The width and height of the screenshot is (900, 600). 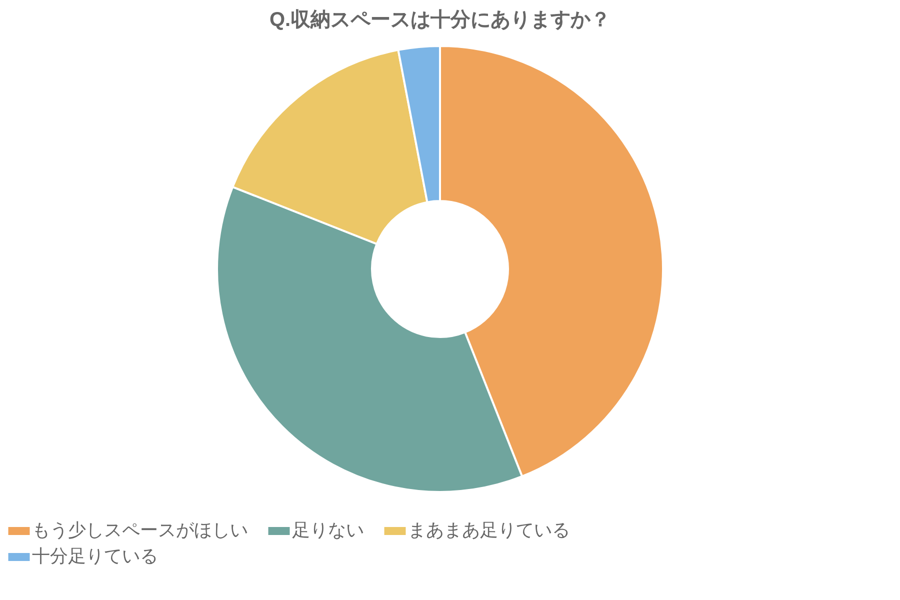 I want to click on legend-label: もう少しスペースがほしい, so click(x=140, y=530).